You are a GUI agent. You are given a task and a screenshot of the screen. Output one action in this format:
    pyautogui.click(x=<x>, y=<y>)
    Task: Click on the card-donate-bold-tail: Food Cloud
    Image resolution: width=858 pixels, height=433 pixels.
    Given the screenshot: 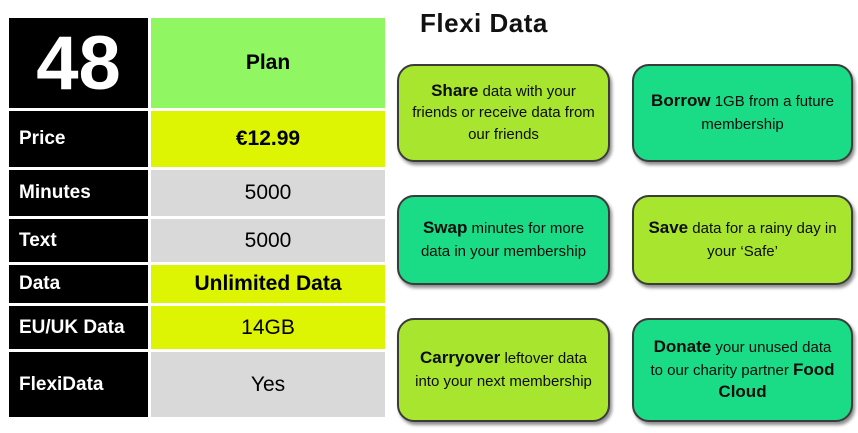 What is the action you would take?
    pyautogui.click(x=776, y=380)
    